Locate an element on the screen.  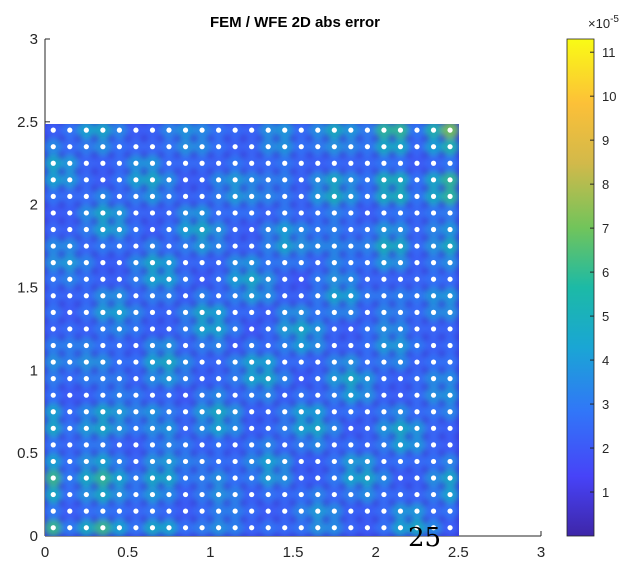
y-tick-label: 2.5 is located at coordinates (27, 122).